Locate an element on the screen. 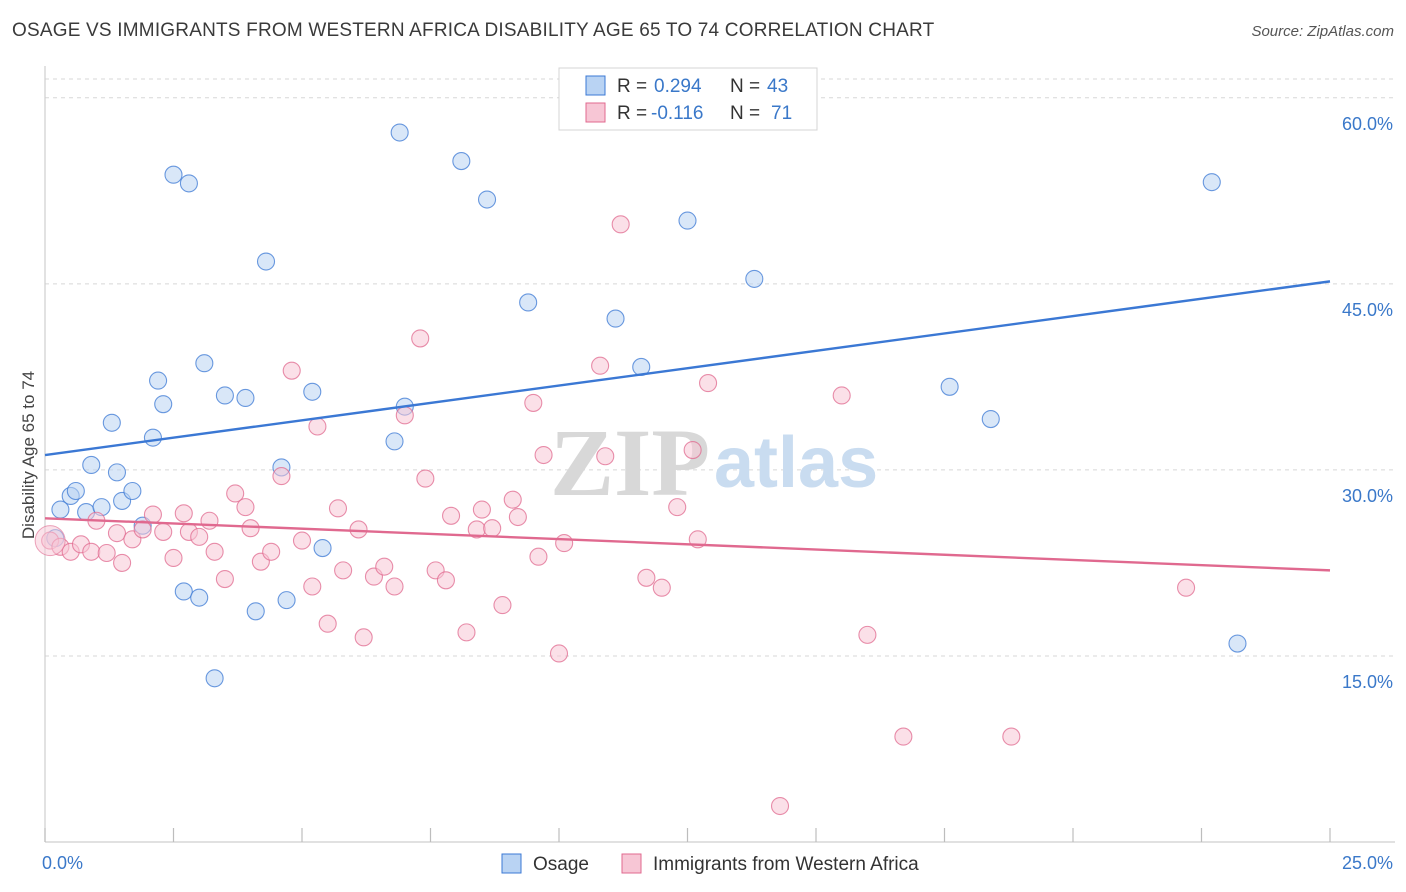  legend-r-value-western-africa: -0.116 is located at coordinates (677, 113).